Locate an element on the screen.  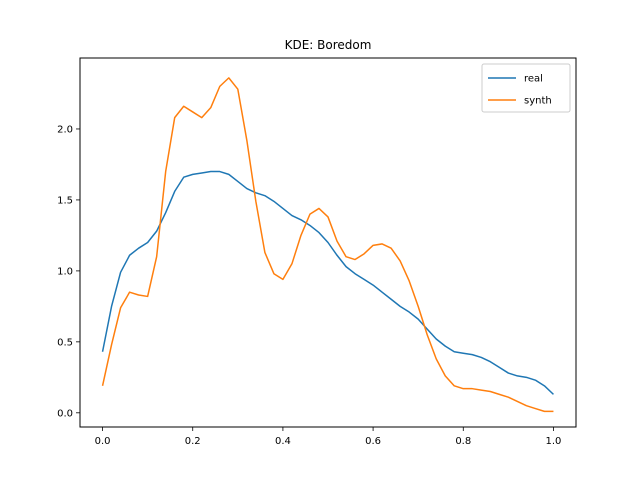
x-tick-label: 0.8 is located at coordinates (463, 441).